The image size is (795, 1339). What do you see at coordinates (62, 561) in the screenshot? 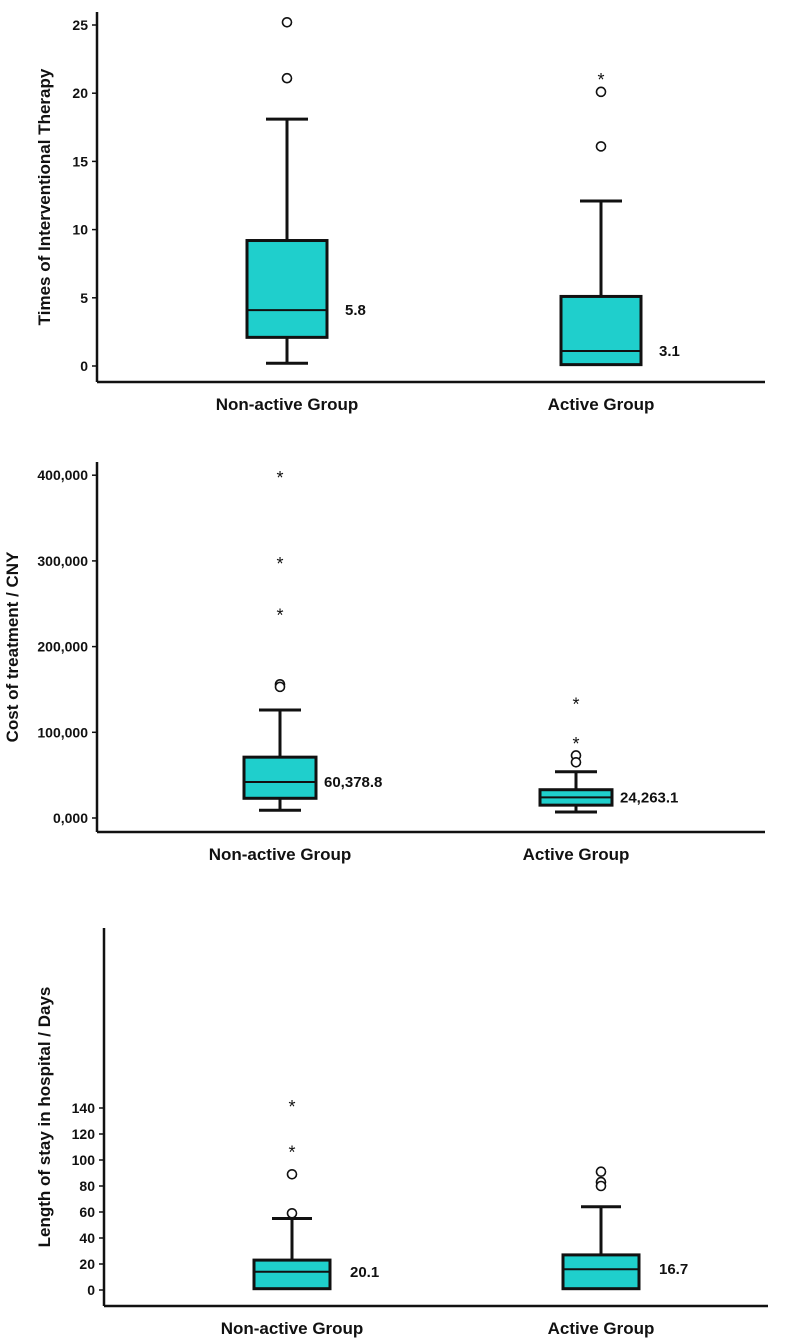
I see `y-tick-label: 300,000` at bounding box center [62, 561].